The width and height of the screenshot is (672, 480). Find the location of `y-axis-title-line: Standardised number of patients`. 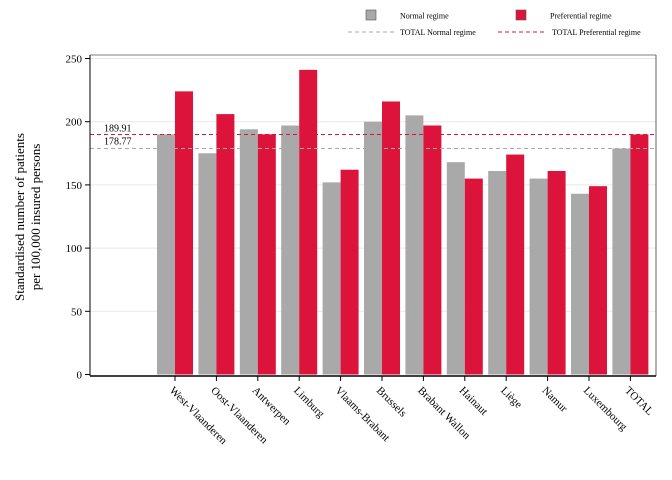

y-axis-title-line: Standardised number of patients is located at coordinates (19, 217).